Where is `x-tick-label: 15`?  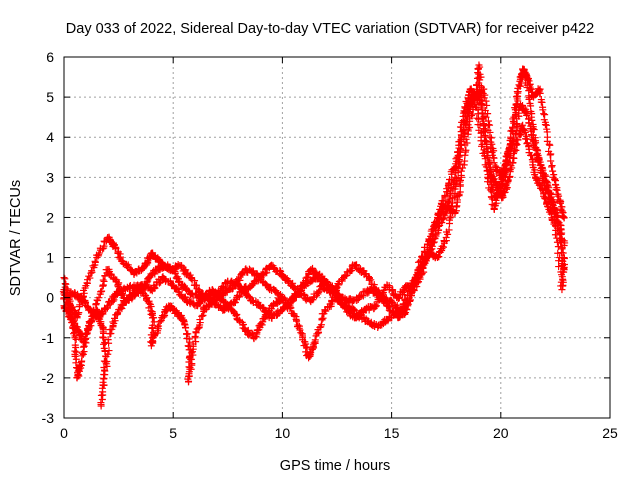 x-tick-label: 15 is located at coordinates (392, 433).